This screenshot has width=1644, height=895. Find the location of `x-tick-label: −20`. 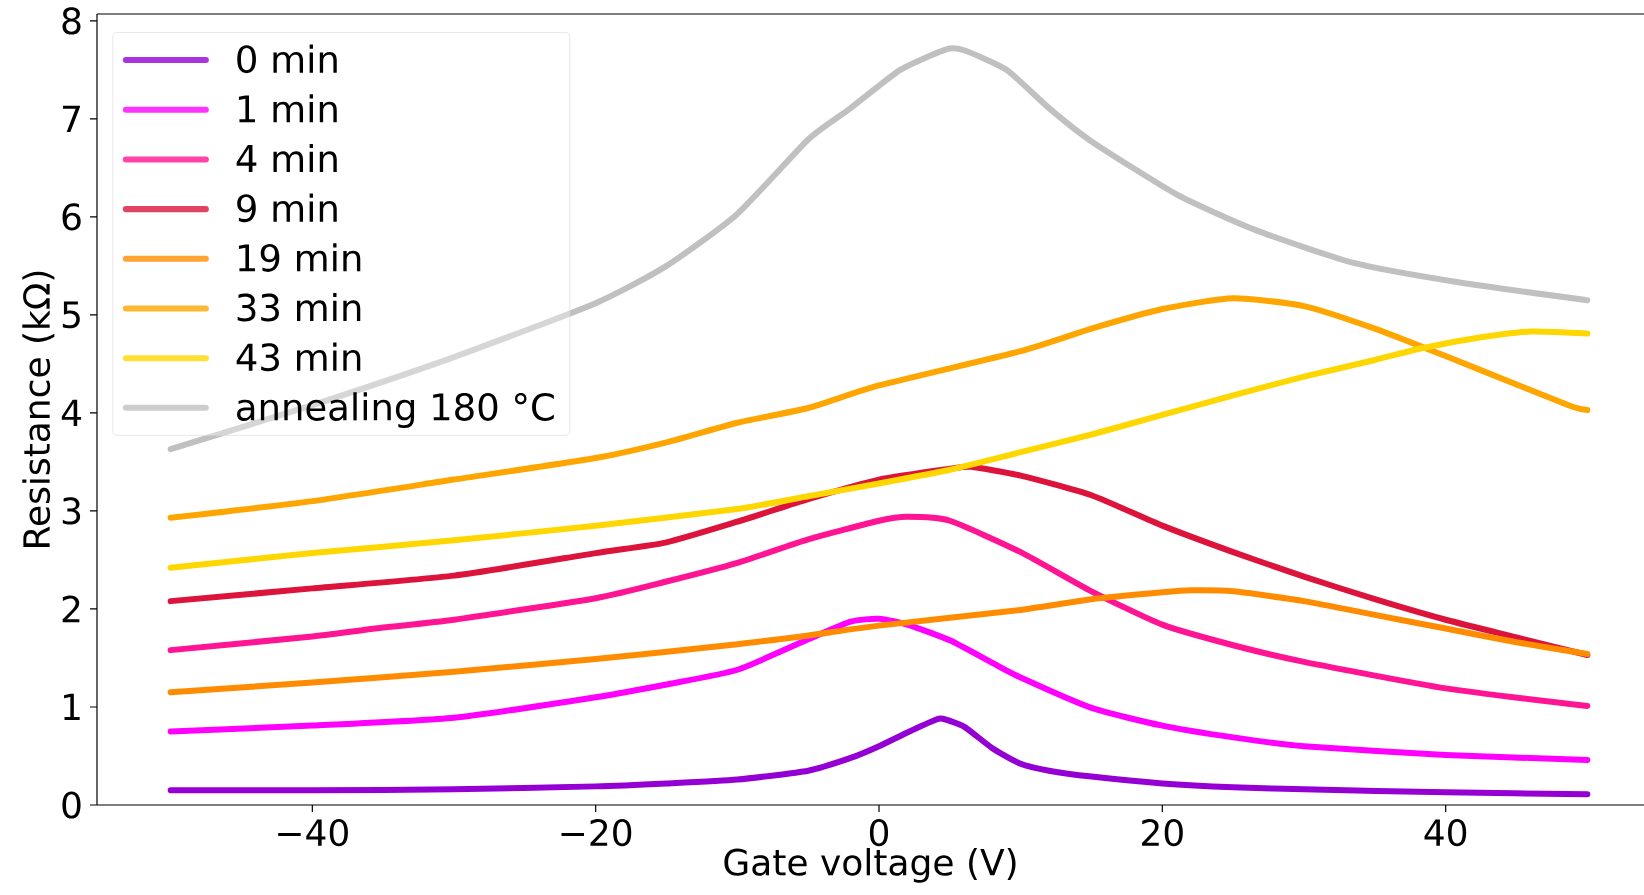

x-tick-label: −20 is located at coordinates (596, 833).